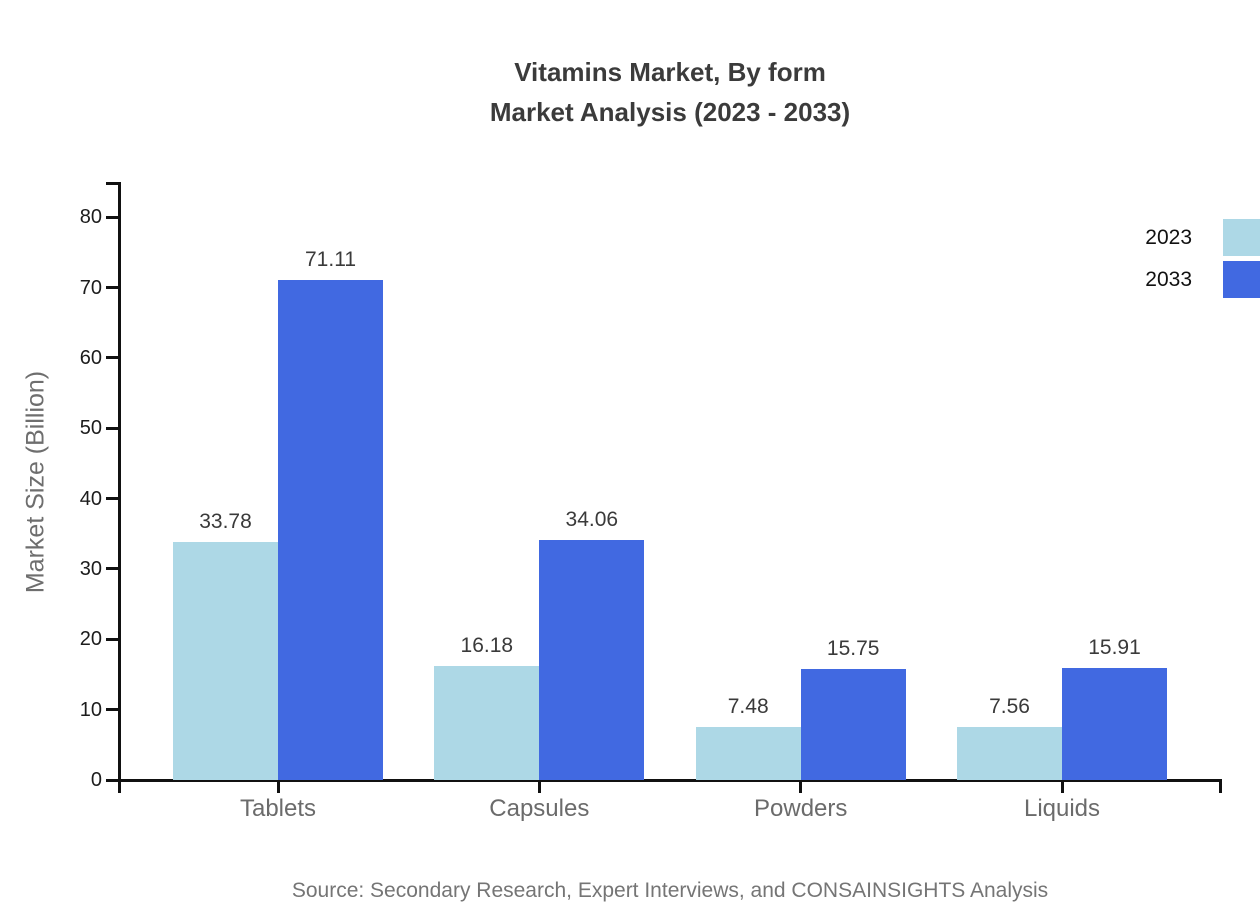  I want to click on y-tick-label: 70, so click(90, 287).